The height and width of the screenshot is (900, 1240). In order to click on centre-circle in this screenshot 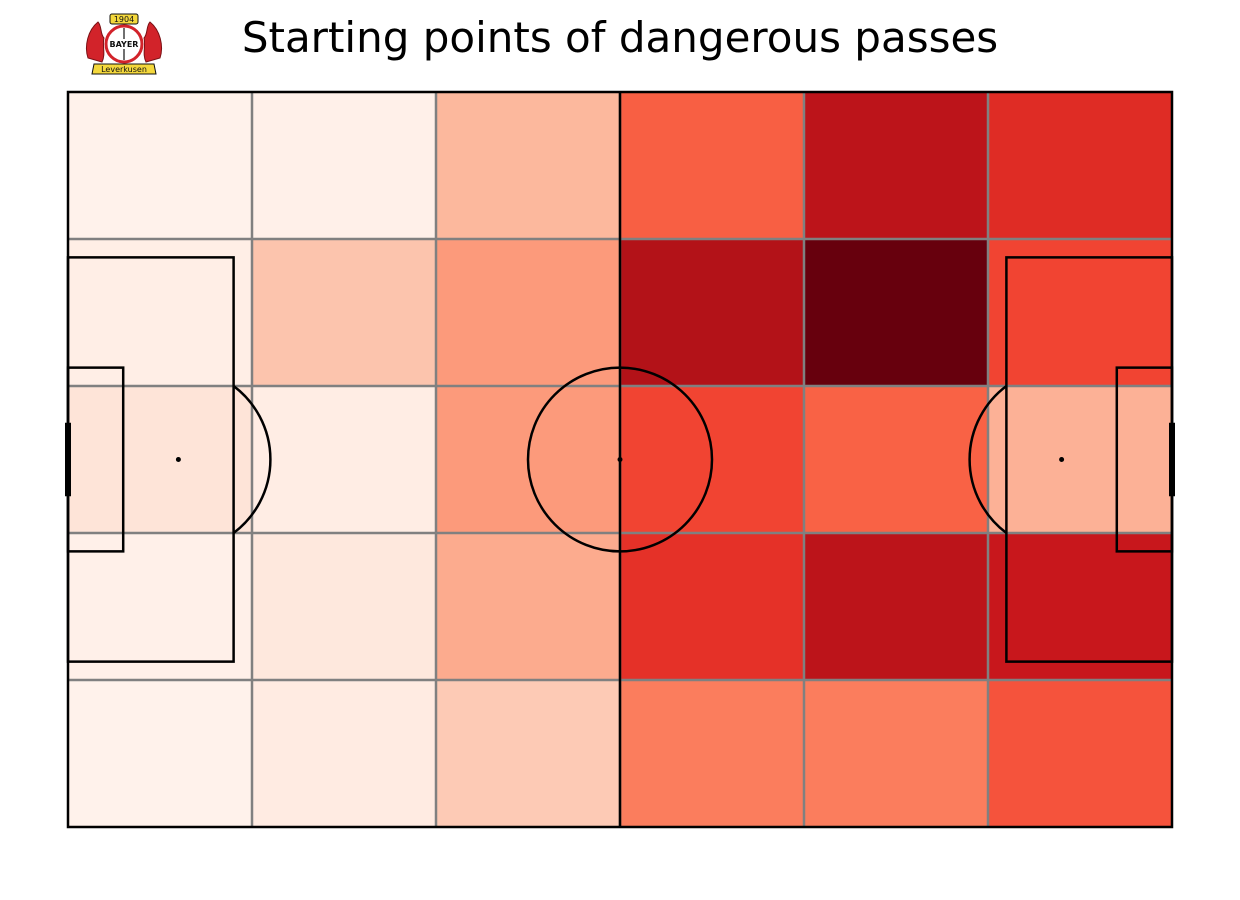, I will do `click(620, 459)`.